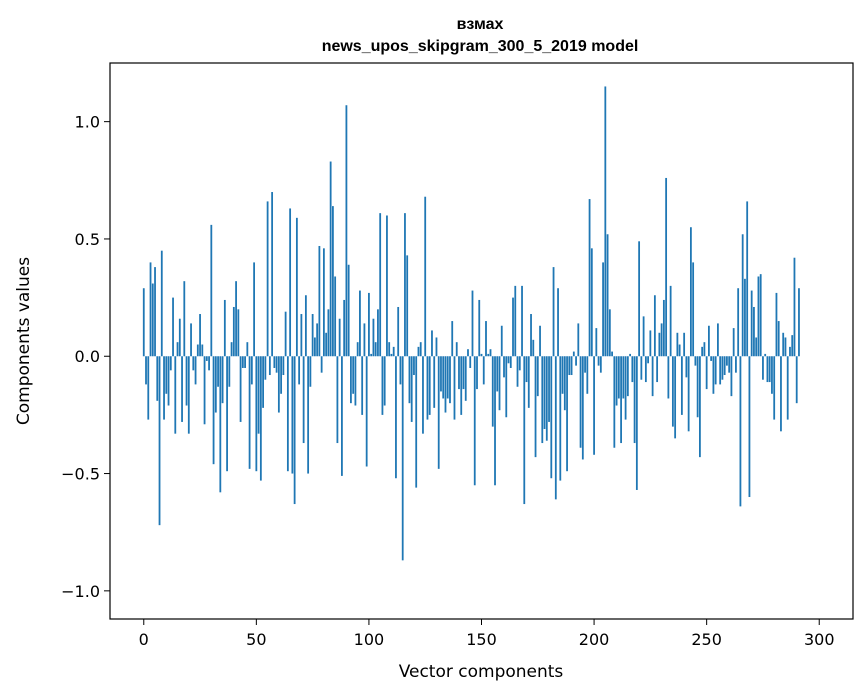 The image size is (867, 696). I want to click on y-tick-label: 0.5, so click(87, 239).